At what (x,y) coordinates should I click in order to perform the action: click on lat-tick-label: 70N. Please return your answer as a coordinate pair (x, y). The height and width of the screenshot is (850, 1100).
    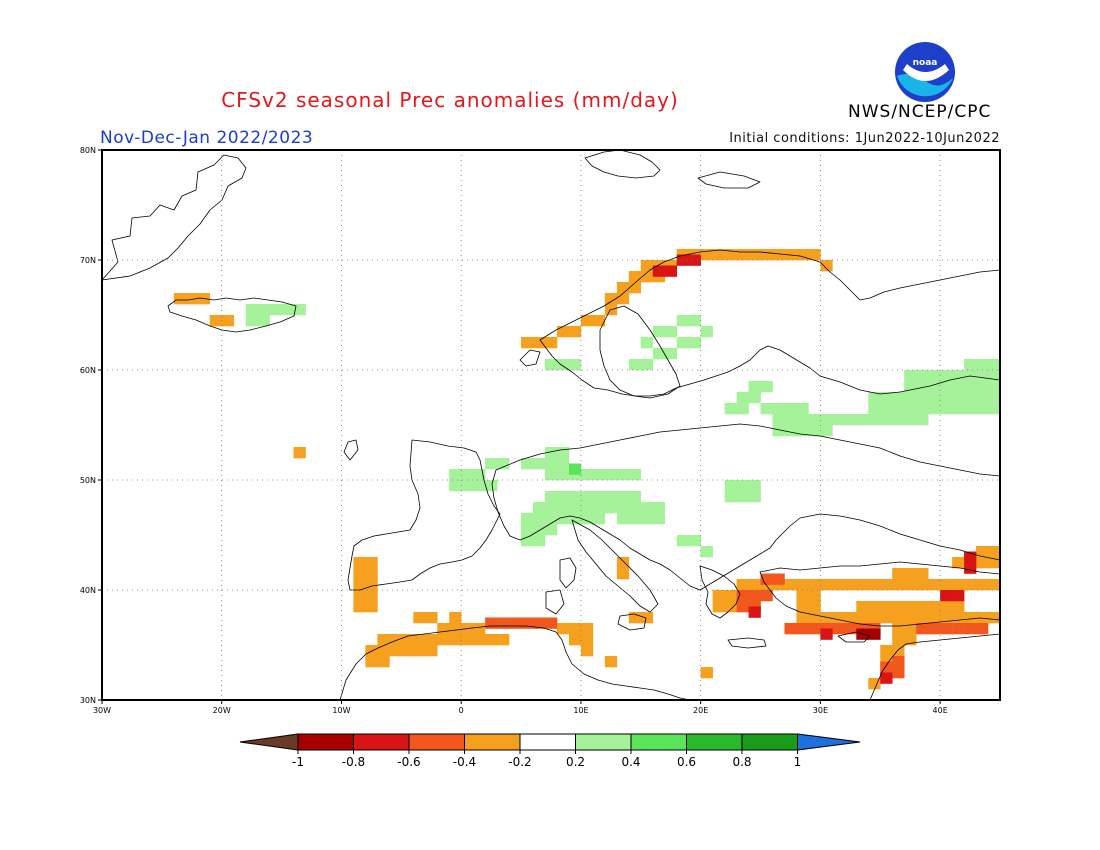
    Looking at the image, I should click on (88, 260).